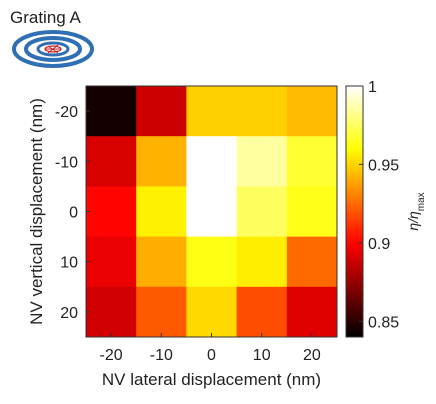  I want to click on panel-title: Grating A, so click(45, 17).